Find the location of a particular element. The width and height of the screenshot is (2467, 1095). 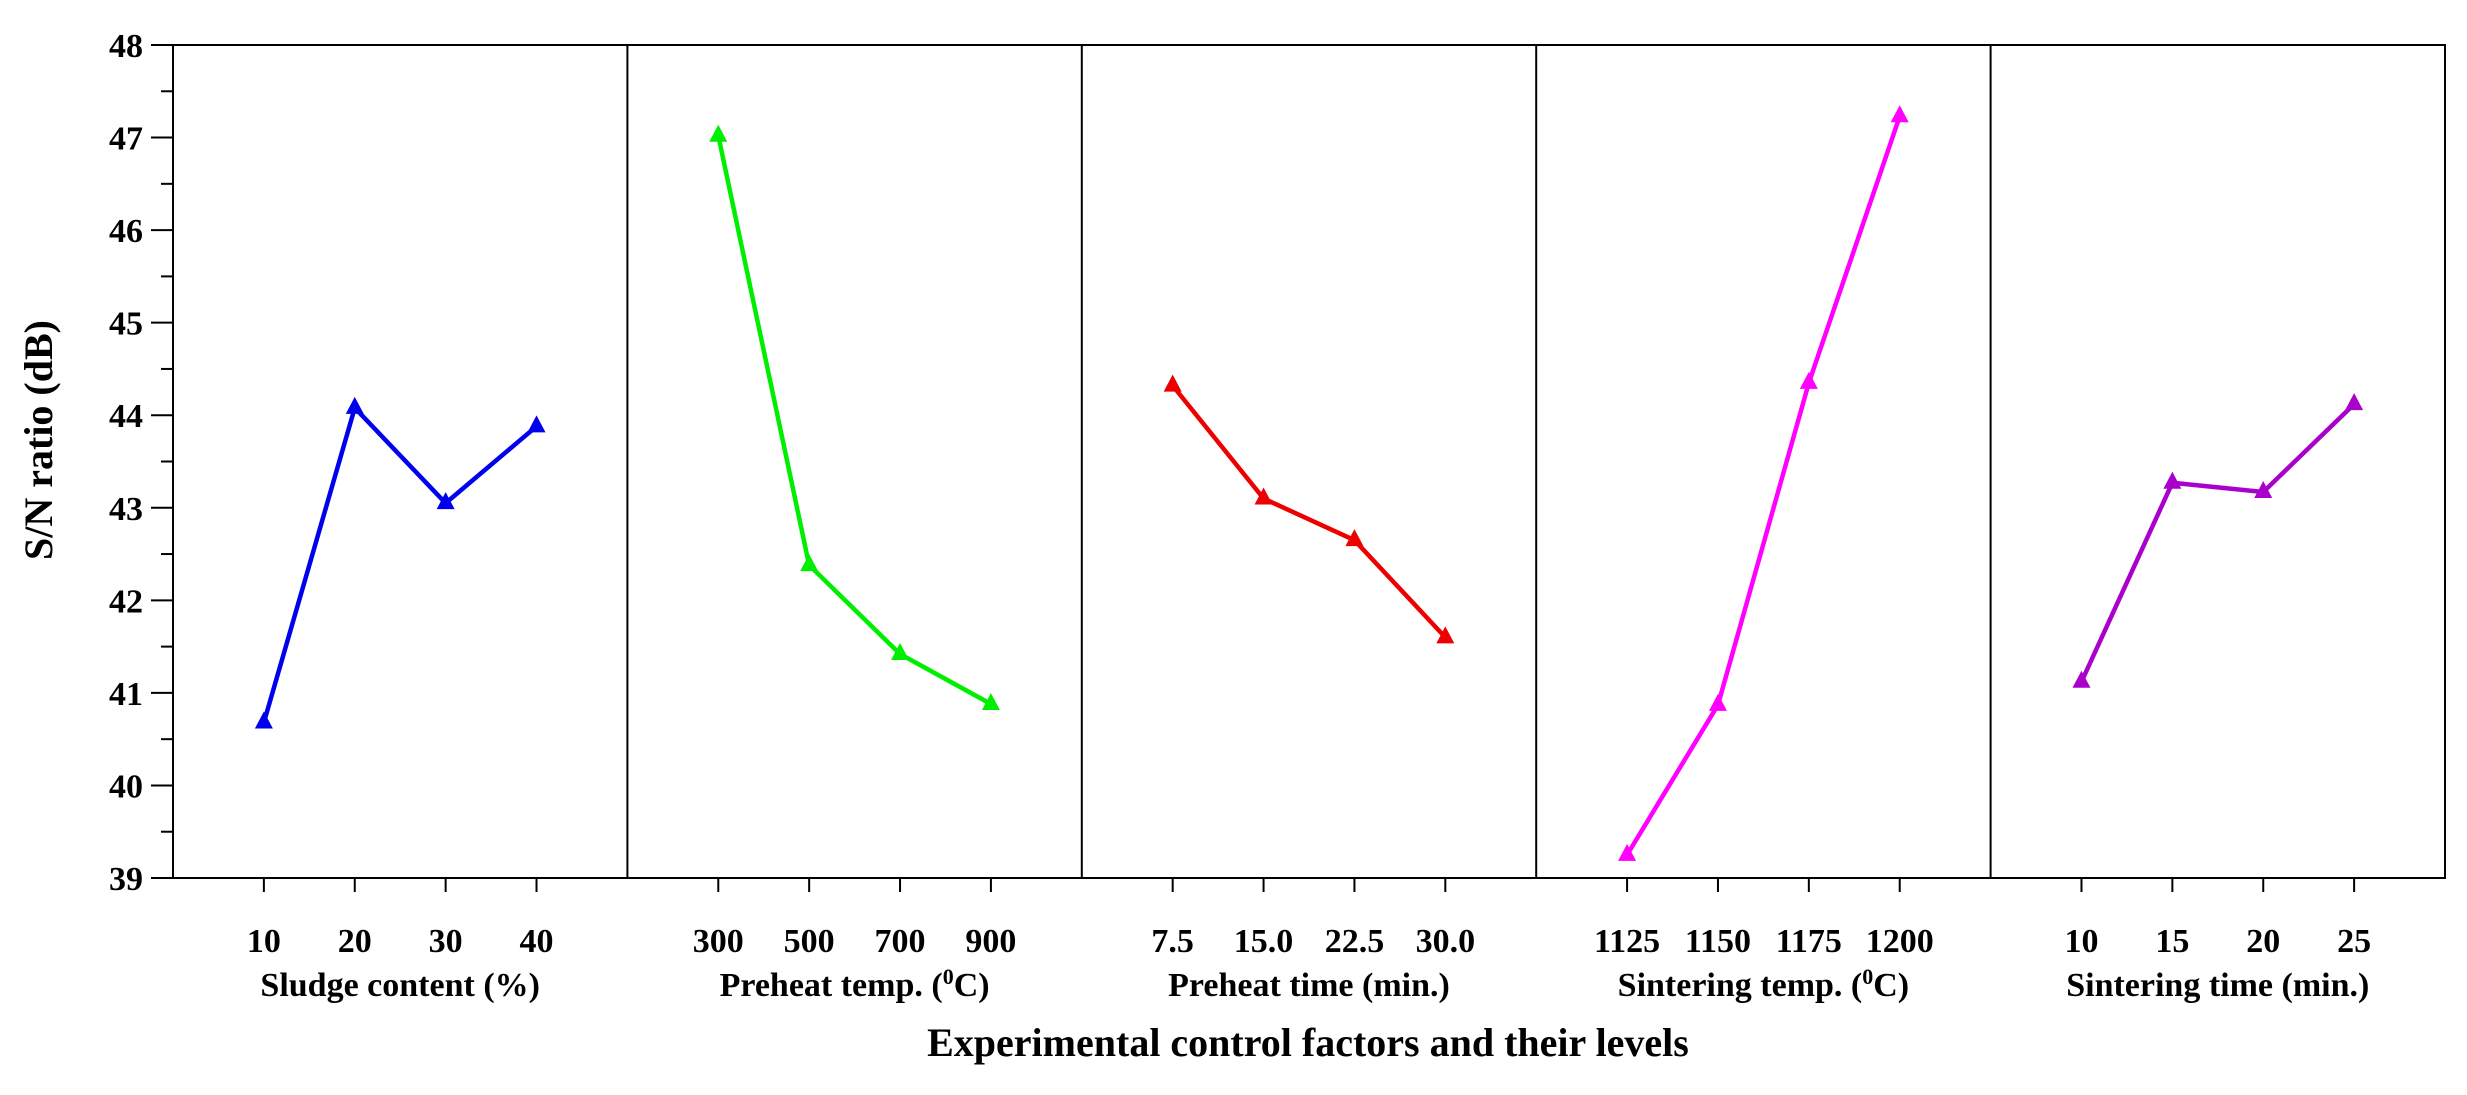

y-tick-label: 40 is located at coordinates (126, 786).